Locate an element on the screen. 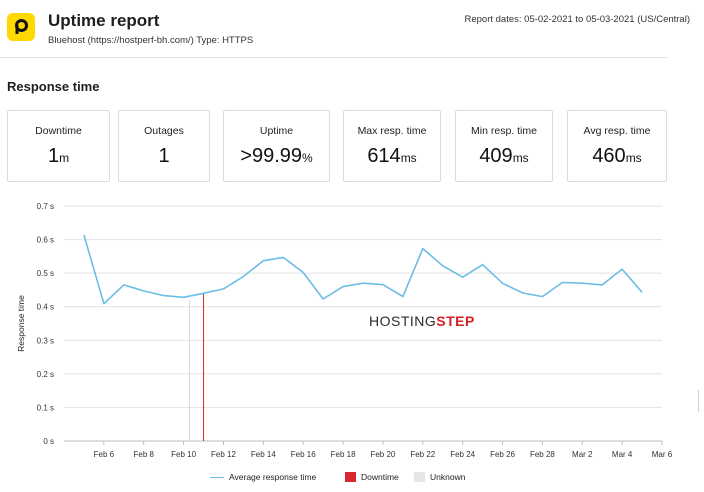 Image resolution: width=704 pixels, height=492 pixels. x-tick-label: Feb 18 is located at coordinates (343, 454).